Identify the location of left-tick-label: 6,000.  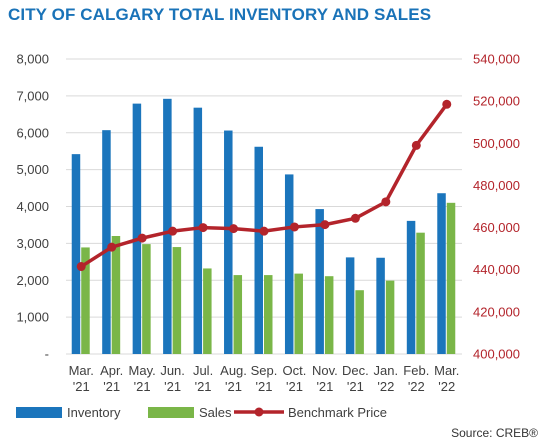
(32, 132).